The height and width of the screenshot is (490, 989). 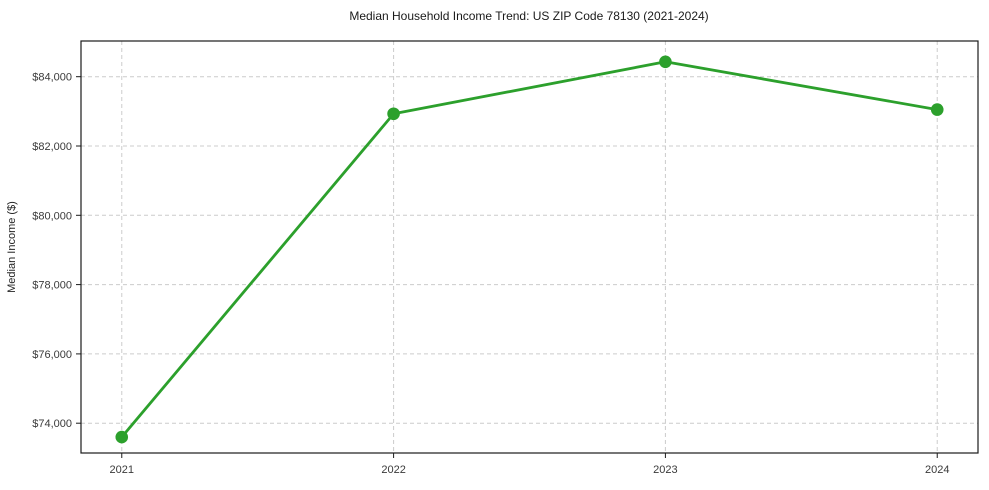 What do you see at coordinates (122, 470) in the screenshot?
I see `x-tick-label: 2021` at bounding box center [122, 470].